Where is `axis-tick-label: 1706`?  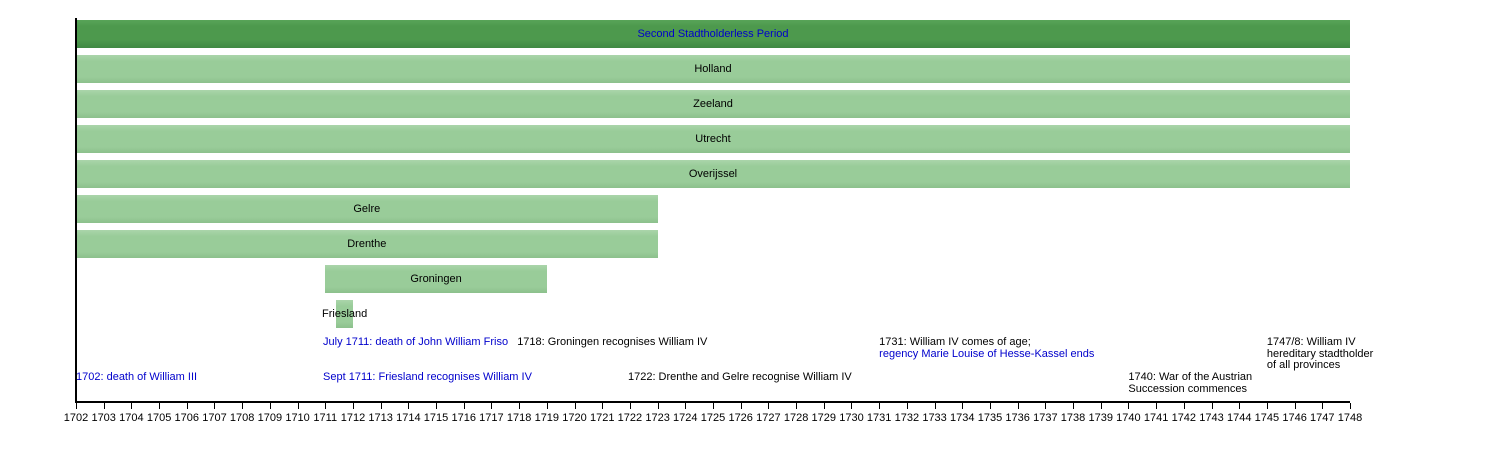
axis-tick-label: 1706 is located at coordinates (187, 418).